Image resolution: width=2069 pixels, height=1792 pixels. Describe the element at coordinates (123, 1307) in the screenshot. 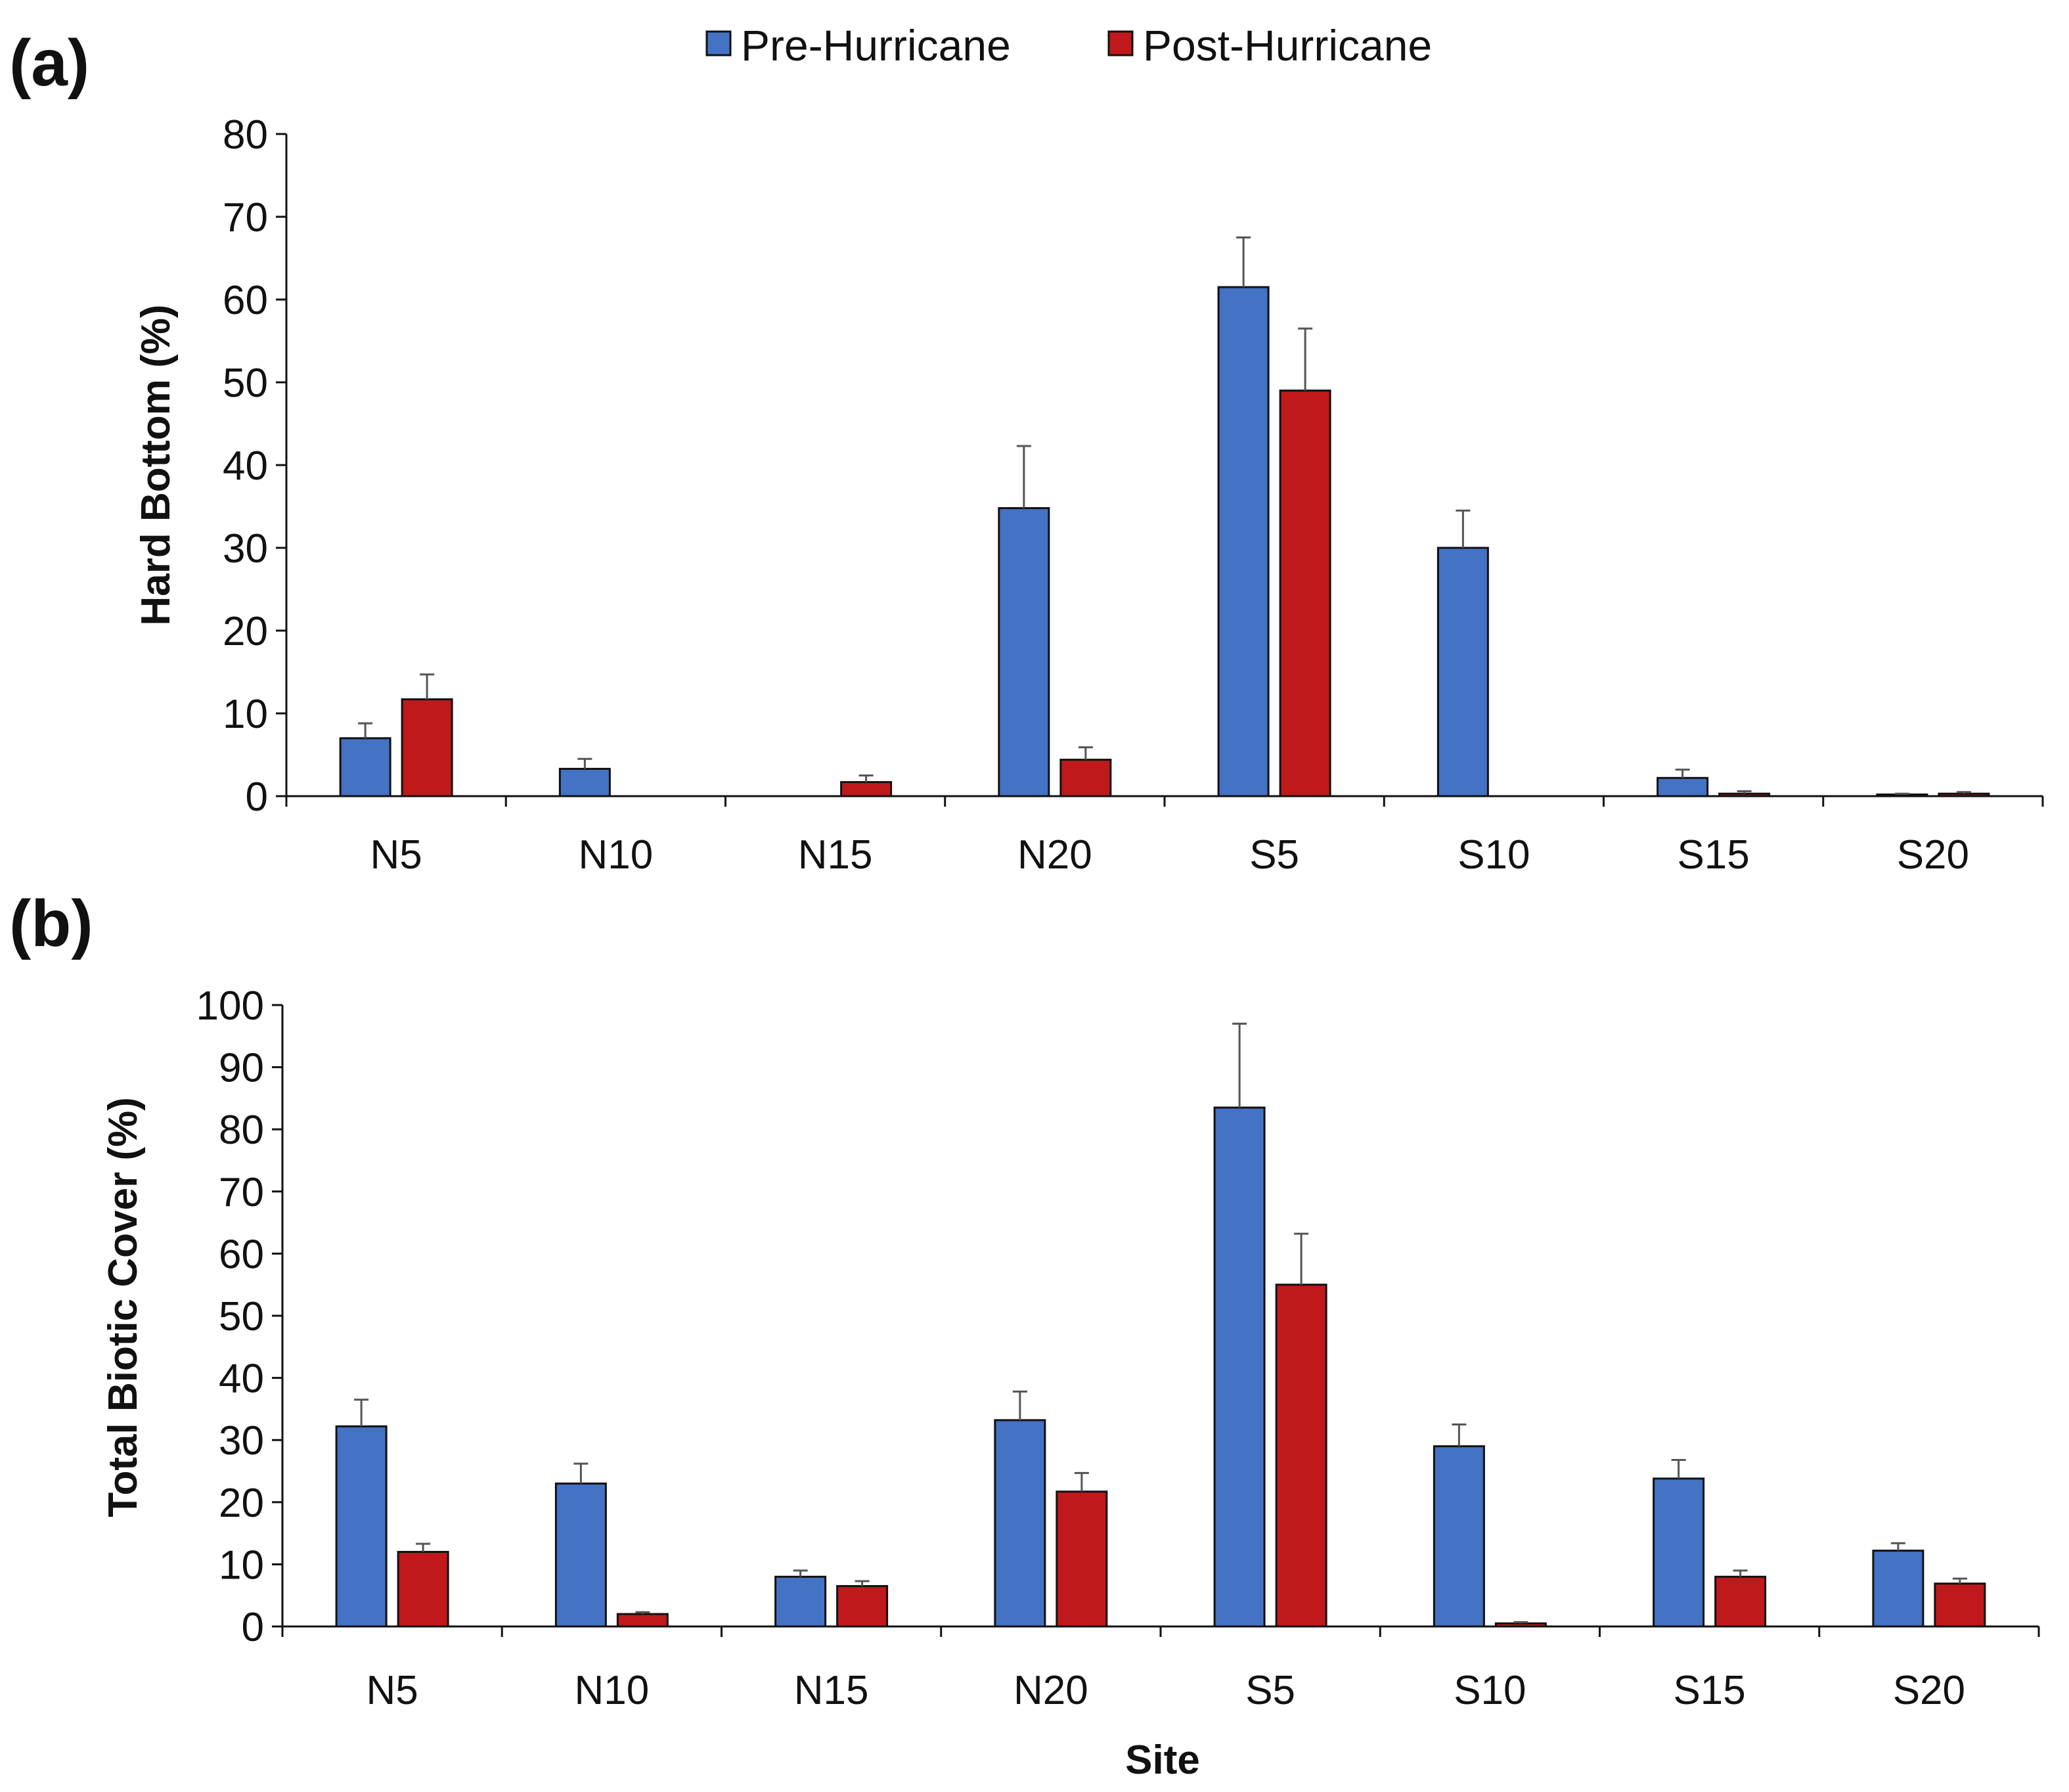

I see `y-axis-title-b: Total Biotic Cover (%)` at that location.